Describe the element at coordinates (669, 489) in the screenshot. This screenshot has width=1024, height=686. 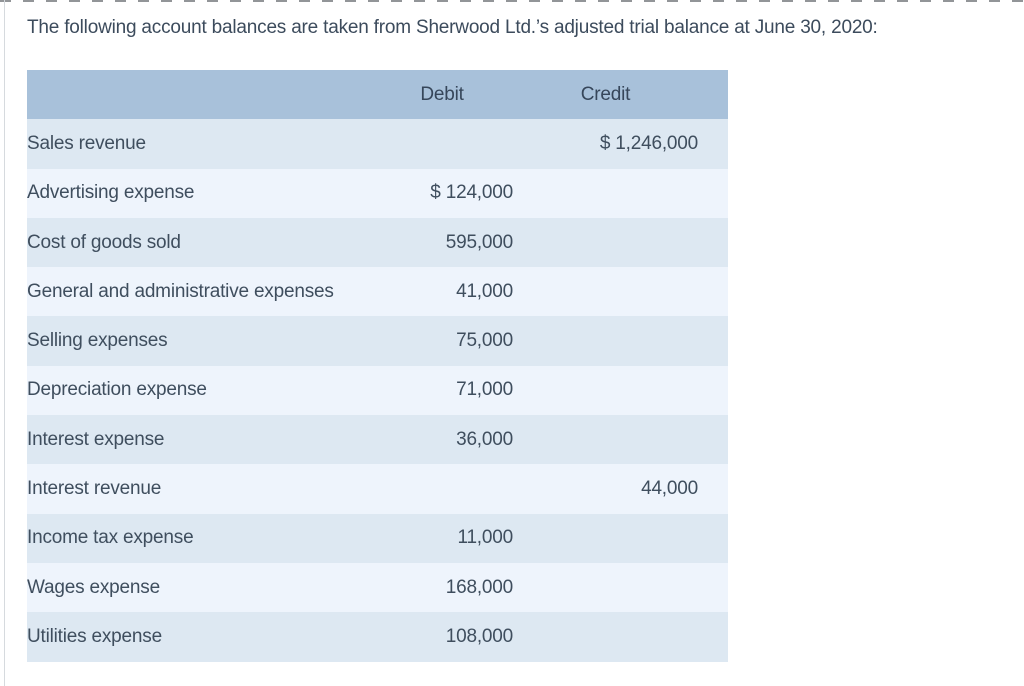
I see `credit-cell: 44,000` at that location.